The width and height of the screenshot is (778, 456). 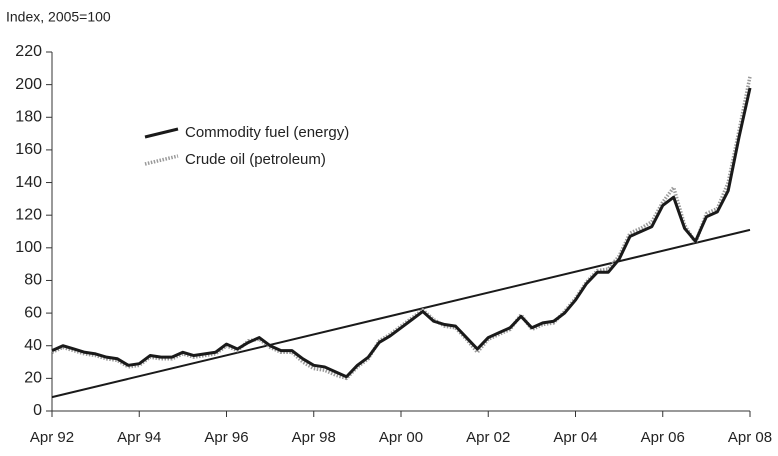 What do you see at coordinates (52, 437) in the screenshot?
I see `x-tick-label: Apr 92` at bounding box center [52, 437].